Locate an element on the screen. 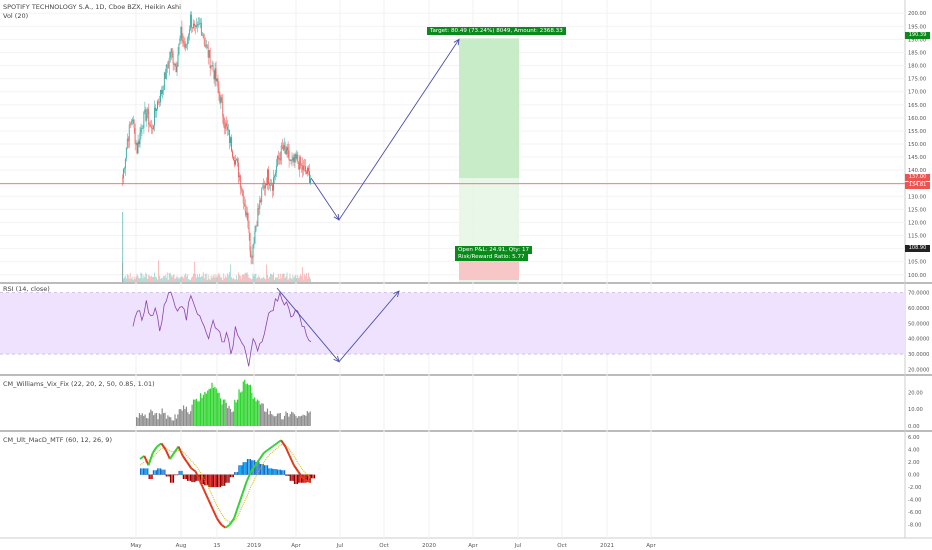  date-tick-label: 15 is located at coordinates (217, 546).